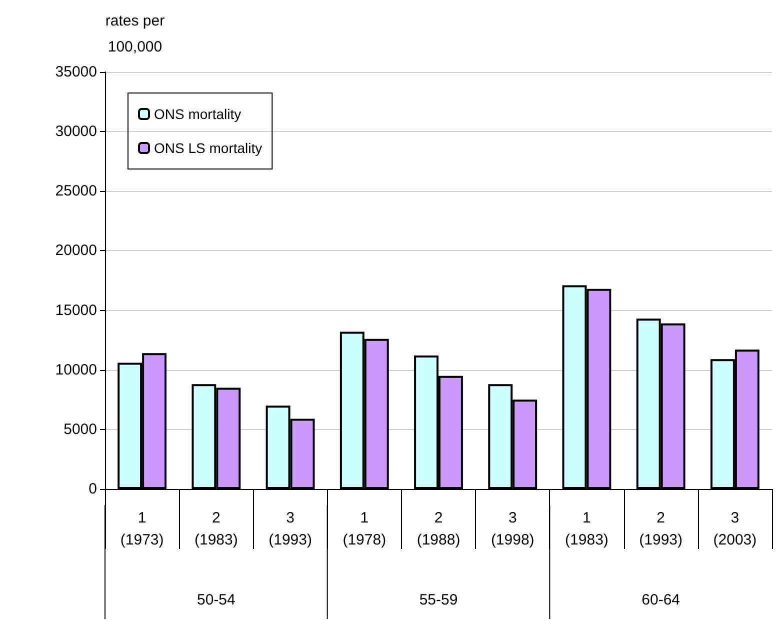  What do you see at coordinates (661, 529) in the screenshot?
I see `x-tick-label: 2 (1993)` at bounding box center [661, 529].